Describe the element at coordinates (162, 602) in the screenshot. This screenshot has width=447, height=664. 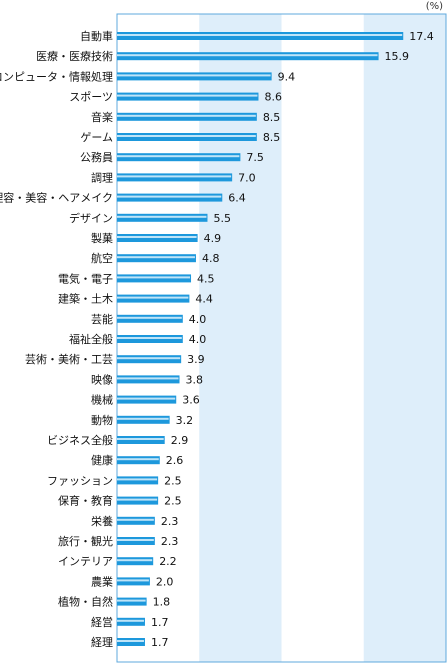
I see `value-label: 1.8` at that location.